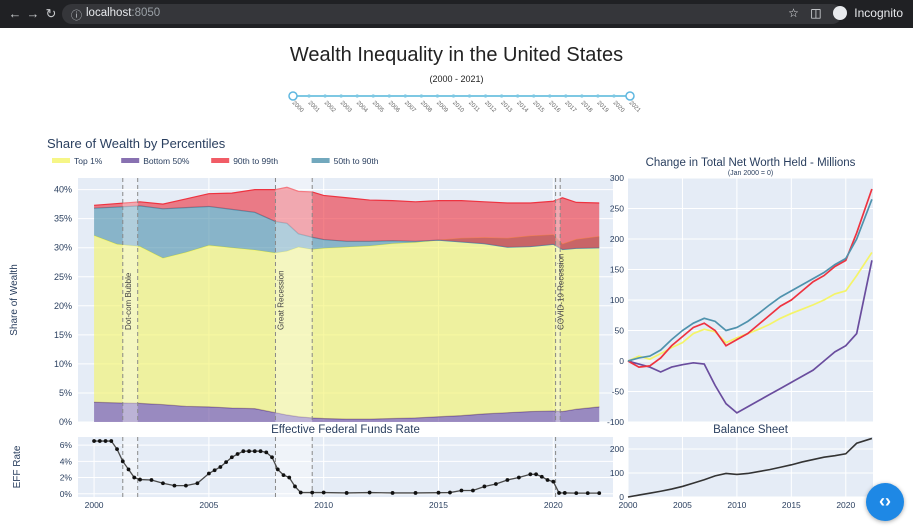 The height and width of the screenshot is (531, 913). Describe the element at coordinates (330, 107) in the screenshot. I see `slider-mark-label: 2002` at that location.